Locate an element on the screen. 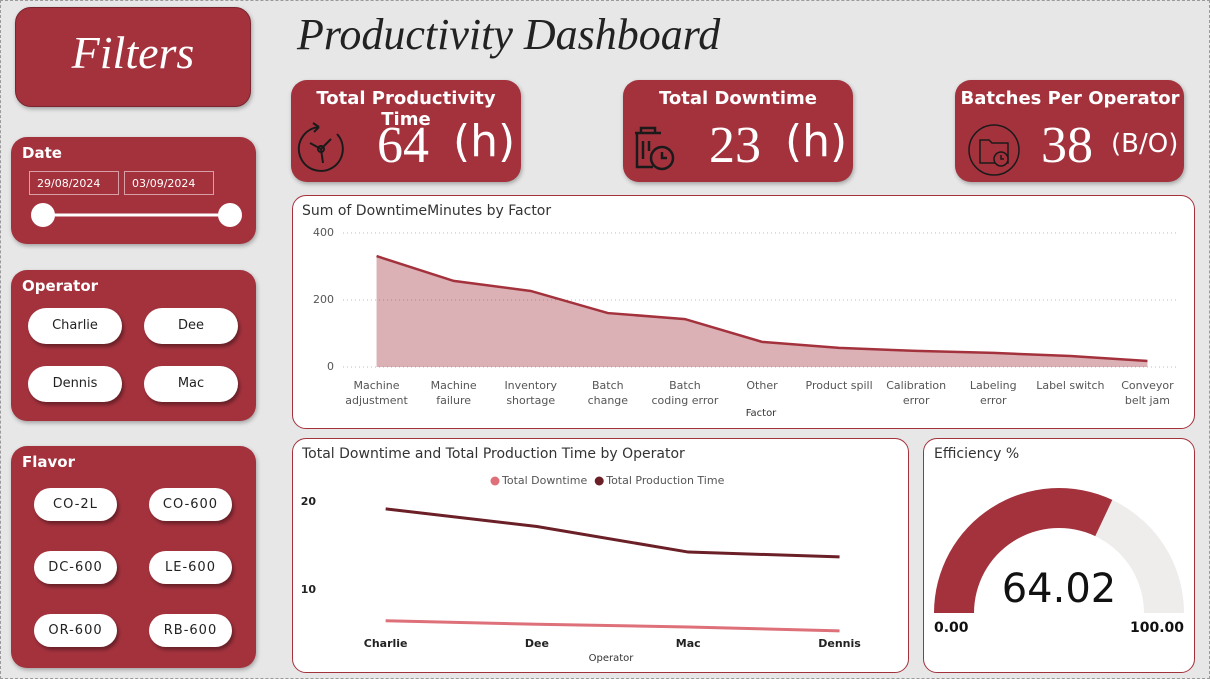 This screenshot has width=1210, height=679. kpi-title: Total Productivity Time is located at coordinates (406, 109).